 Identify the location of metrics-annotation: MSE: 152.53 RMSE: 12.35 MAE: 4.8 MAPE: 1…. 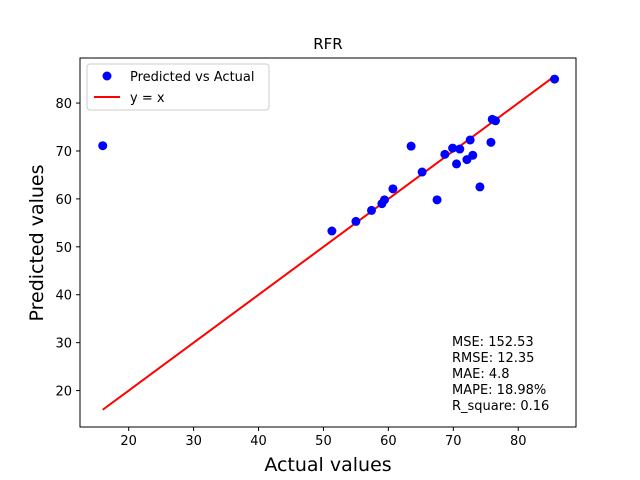
(500, 374).